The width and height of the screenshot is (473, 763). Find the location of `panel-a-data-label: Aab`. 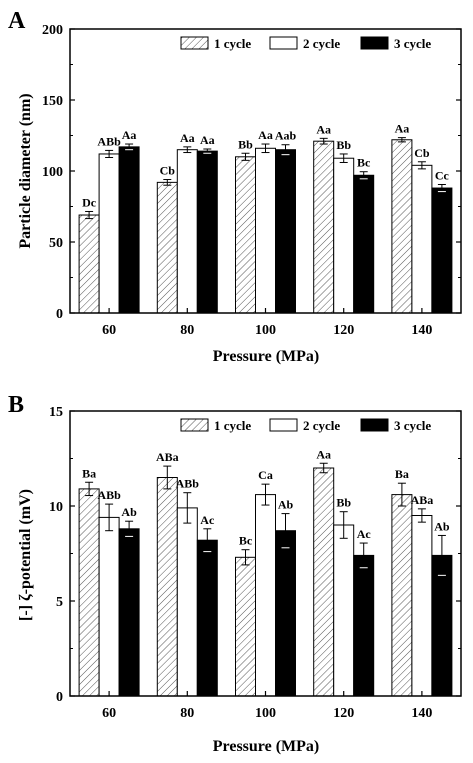

panel-a-data-label: Aab is located at coordinates (286, 136).